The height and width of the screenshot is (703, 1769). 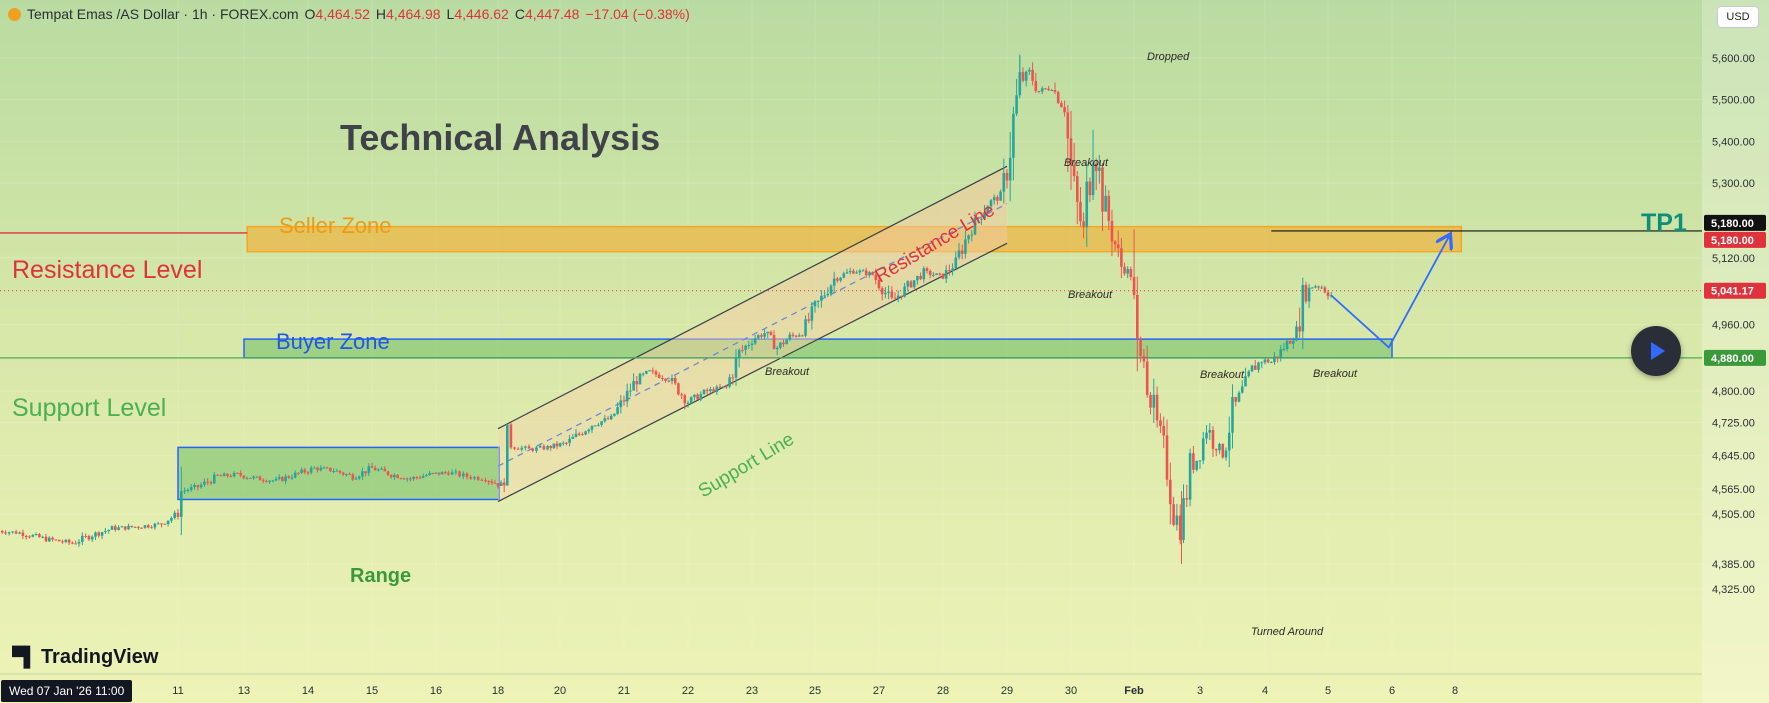 What do you see at coordinates (1389, 293) in the screenshot?
I see `projection-arrow` at bounding box center [1389, 293].